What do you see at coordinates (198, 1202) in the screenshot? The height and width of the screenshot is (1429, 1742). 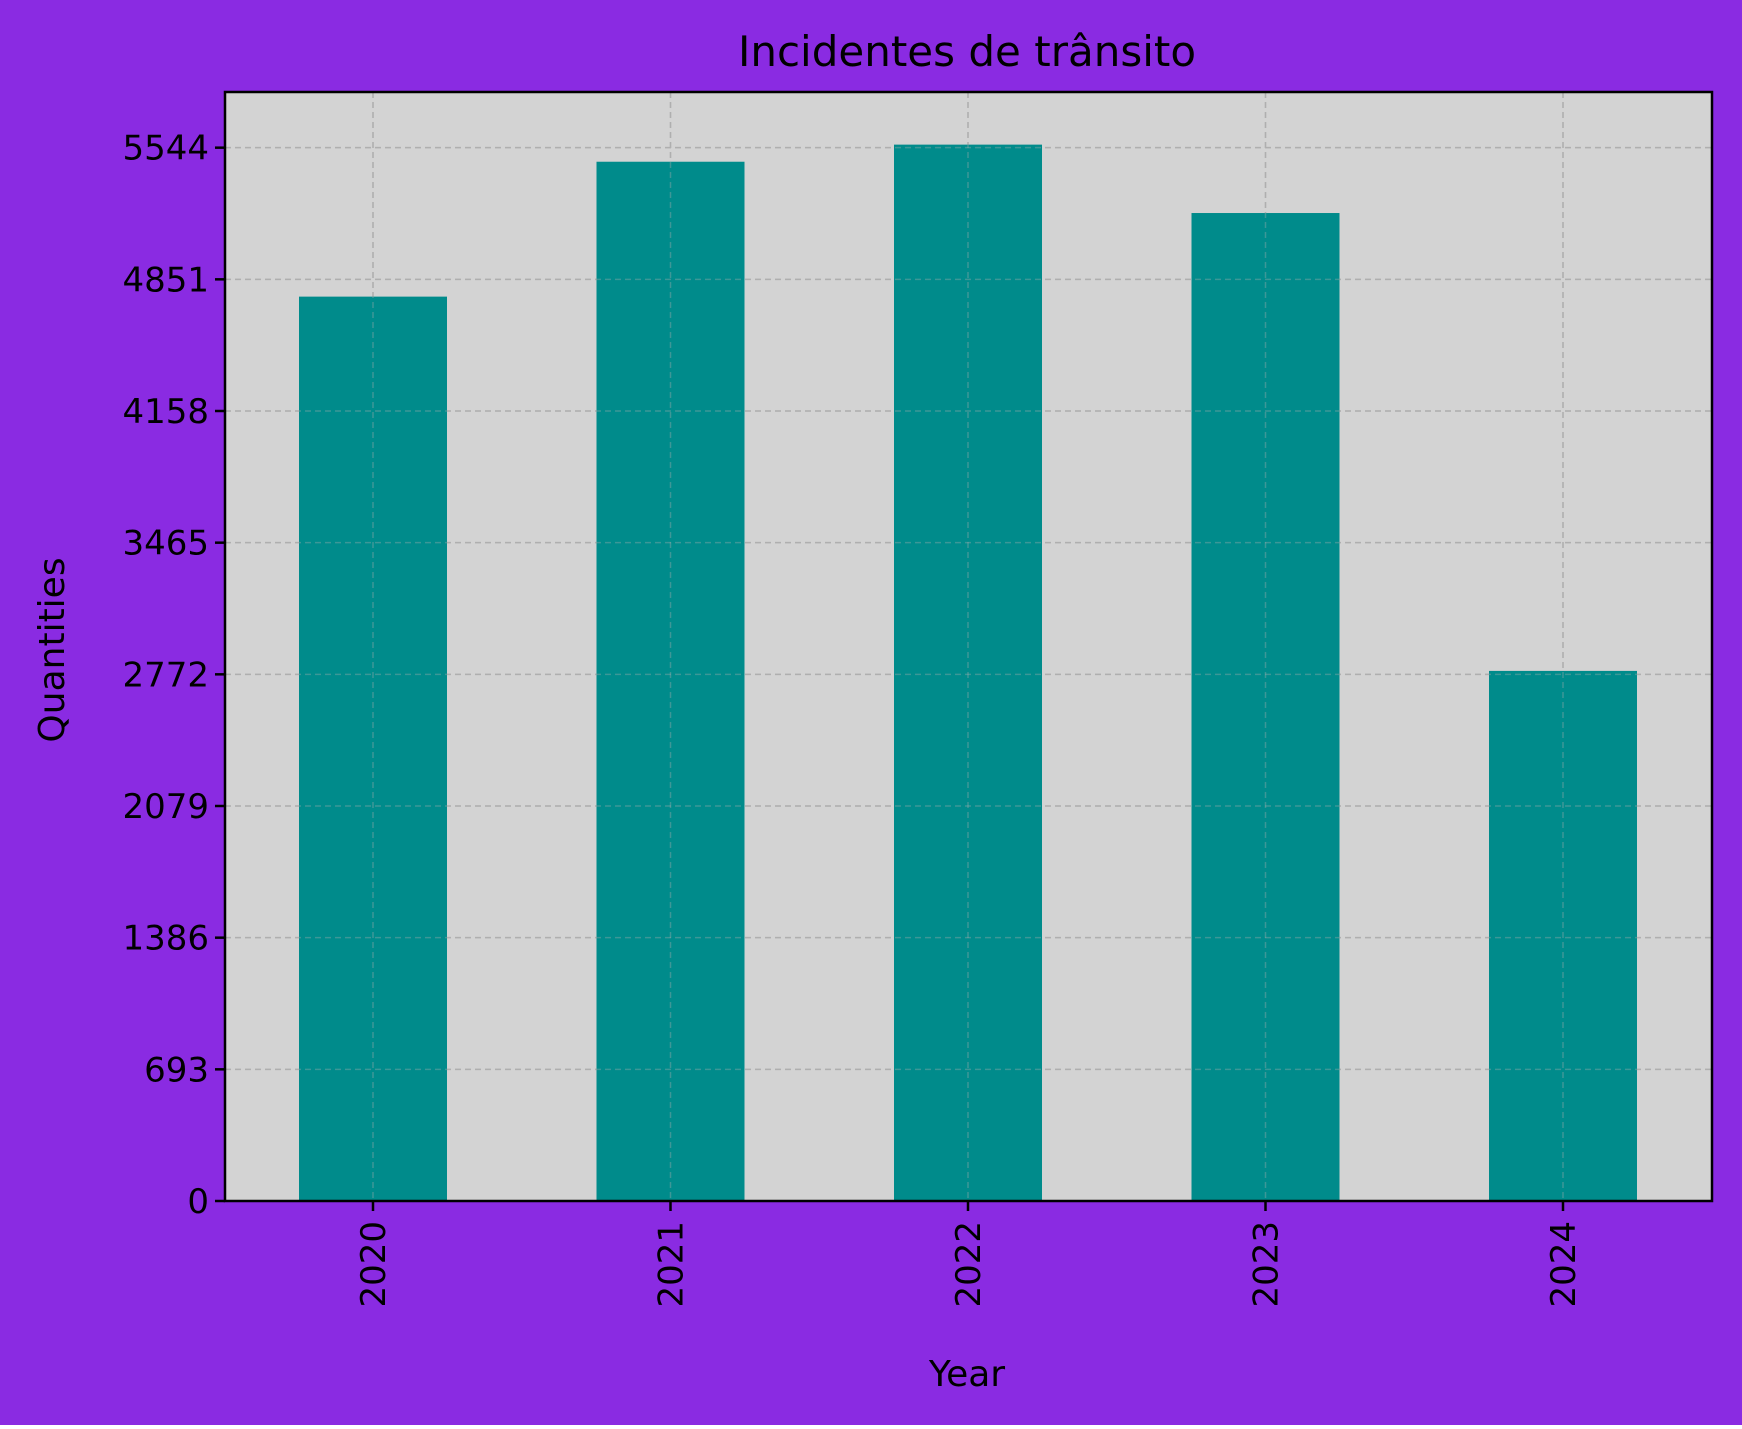 I see `y-tick-label: 0` at bounding box center [198, 1202].